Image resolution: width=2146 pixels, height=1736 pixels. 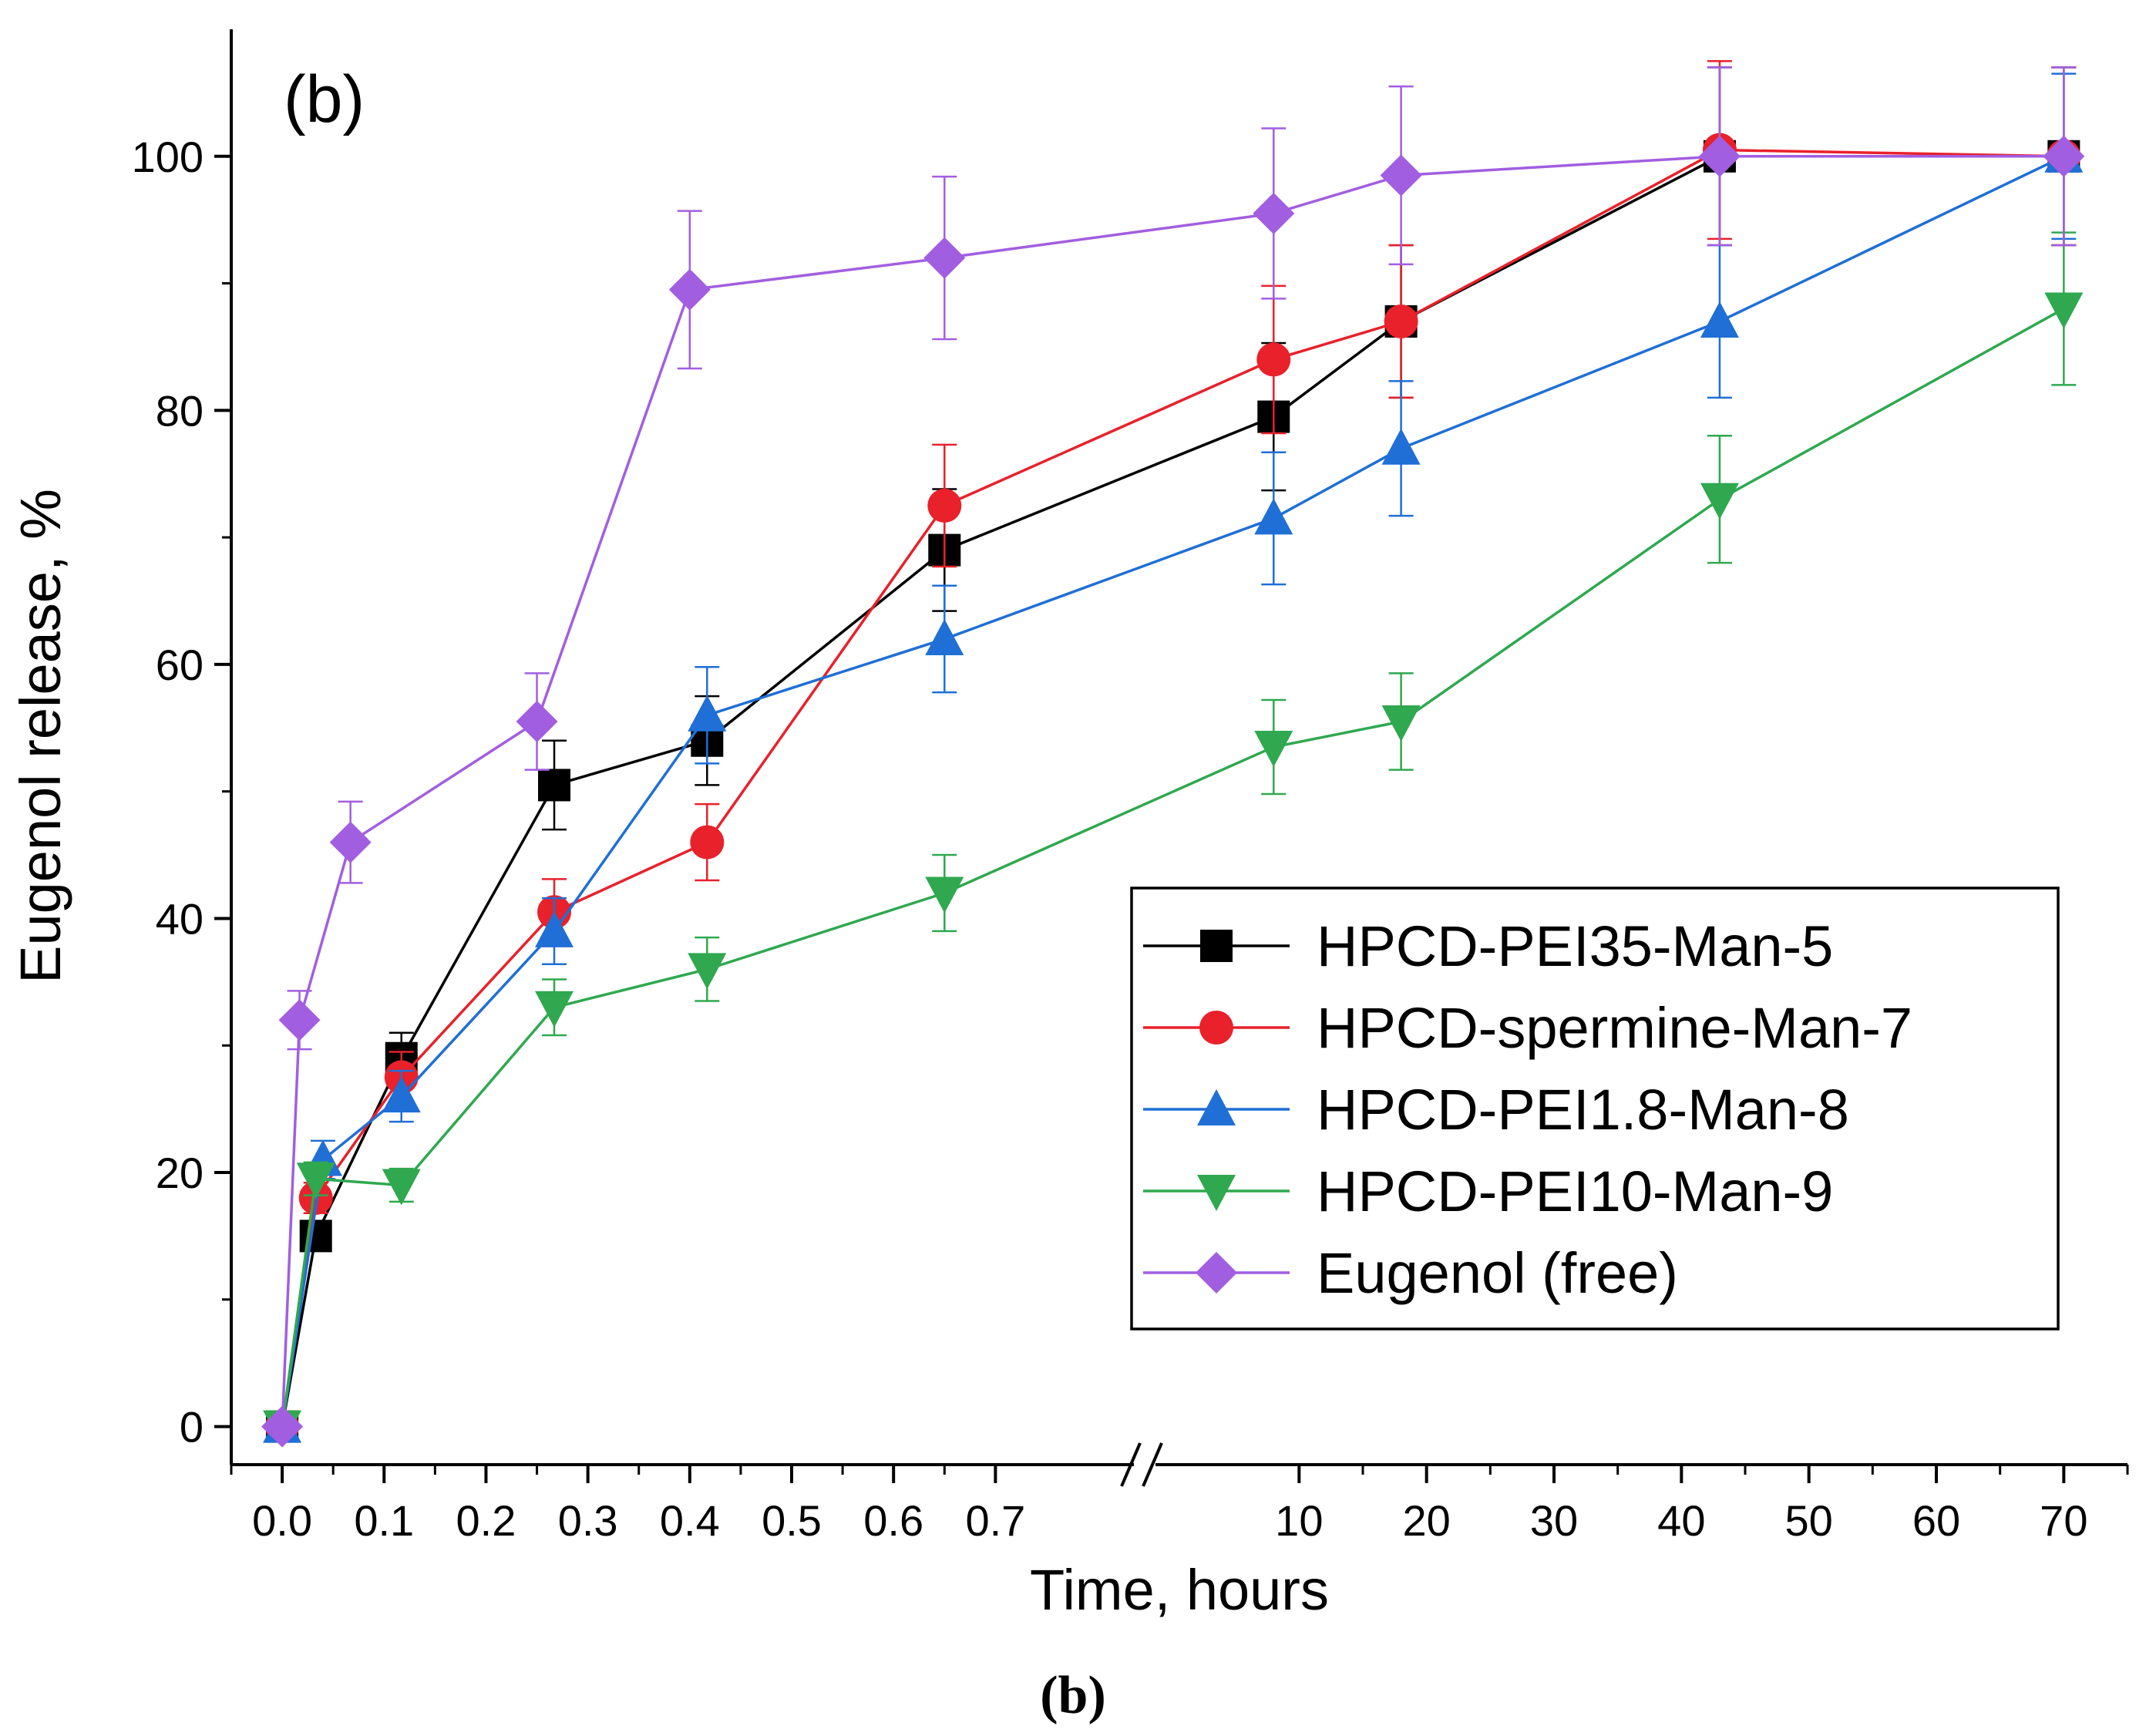 What do you see at coordinates (182, 793) in the screenshot?
I see `y-axis: 0 20 40 60 80 100` at bounding box center [182, 793].